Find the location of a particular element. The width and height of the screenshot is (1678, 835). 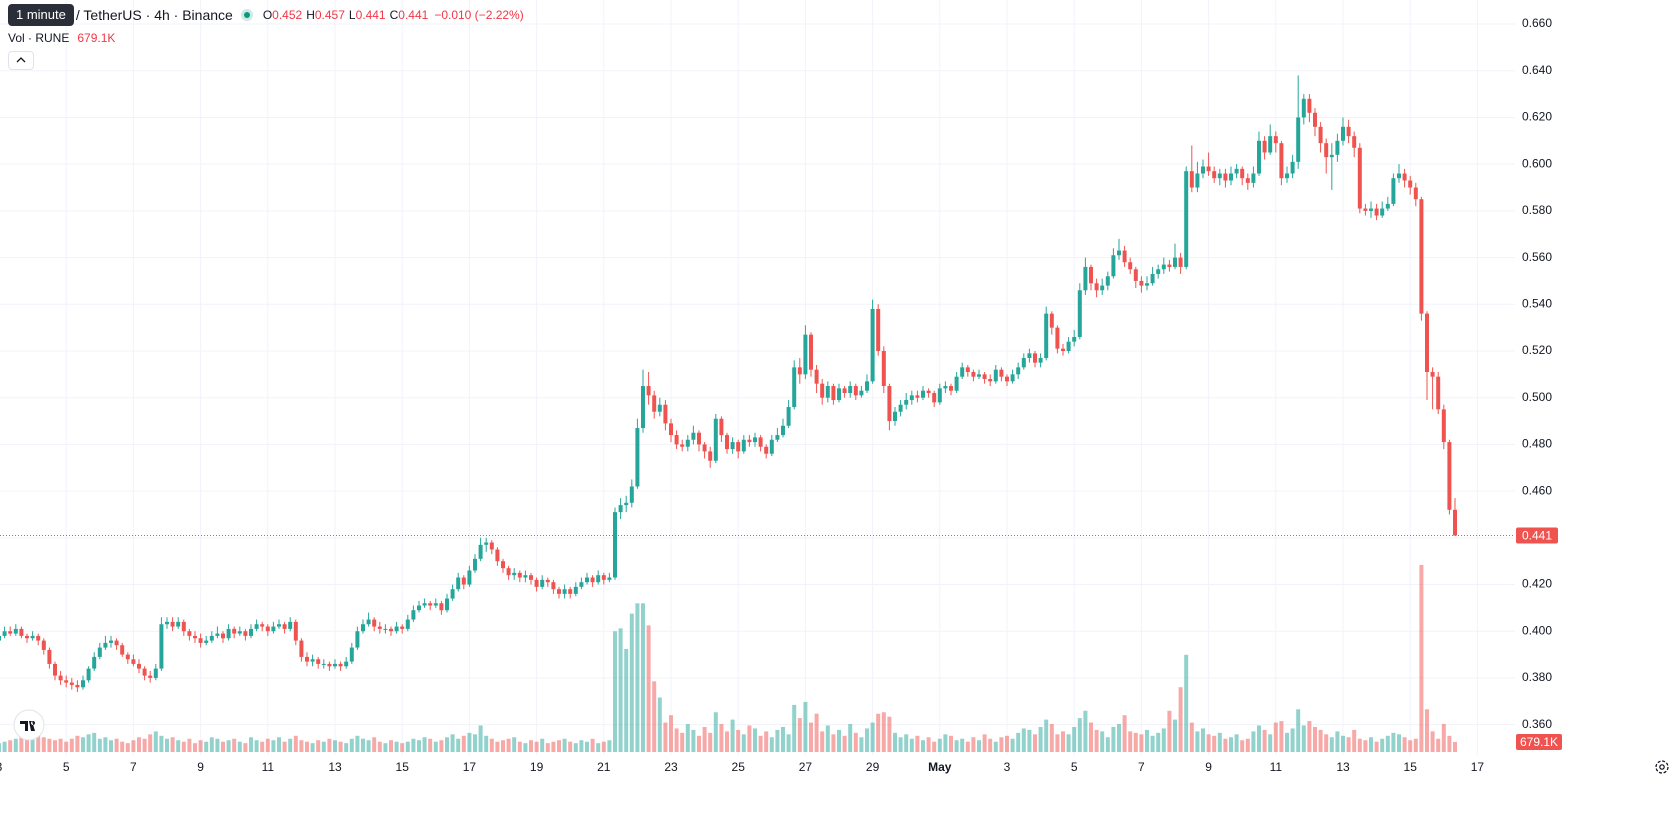

ohlc-value: 0.441 is located at coordinates (370, 15).